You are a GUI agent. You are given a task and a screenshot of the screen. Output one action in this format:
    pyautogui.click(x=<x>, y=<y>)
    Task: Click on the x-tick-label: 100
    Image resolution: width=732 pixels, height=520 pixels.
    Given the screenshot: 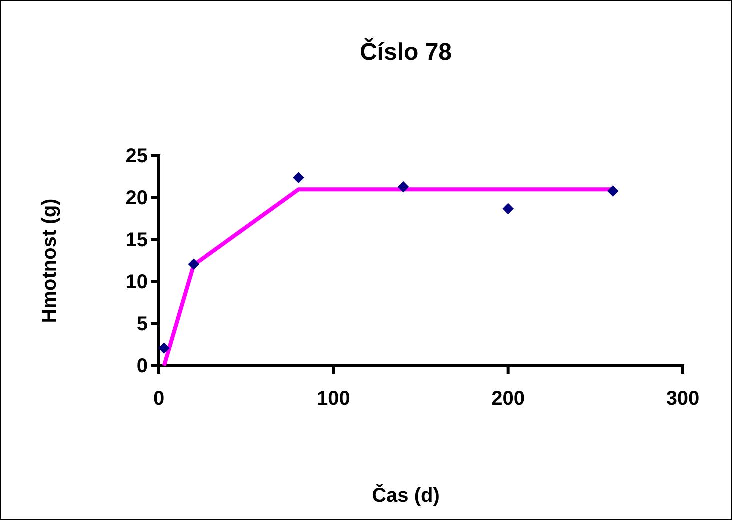 What is the action you would take?
    pyautogui.click(x=333, y=399)
    